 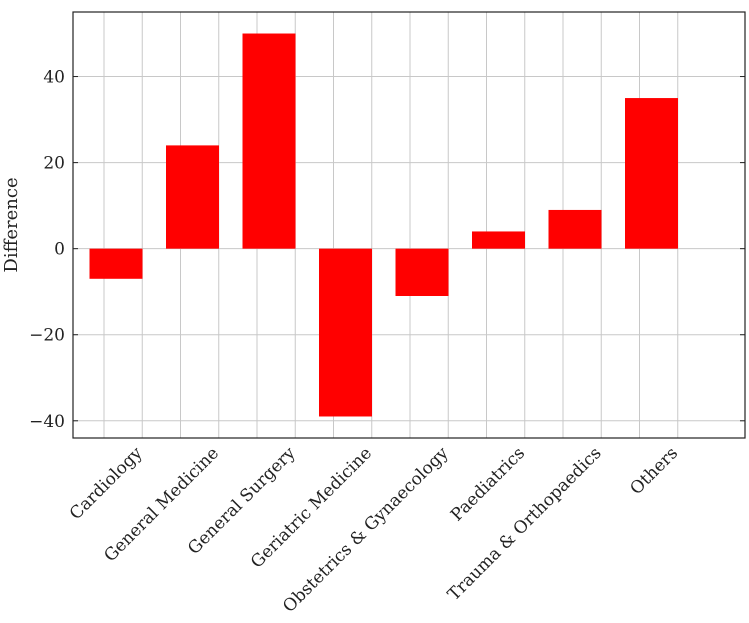 What do you see at coordinates (47, 336) in the screenshot?
I see `y-tick-label: −20` at bounding box center [47, 336].